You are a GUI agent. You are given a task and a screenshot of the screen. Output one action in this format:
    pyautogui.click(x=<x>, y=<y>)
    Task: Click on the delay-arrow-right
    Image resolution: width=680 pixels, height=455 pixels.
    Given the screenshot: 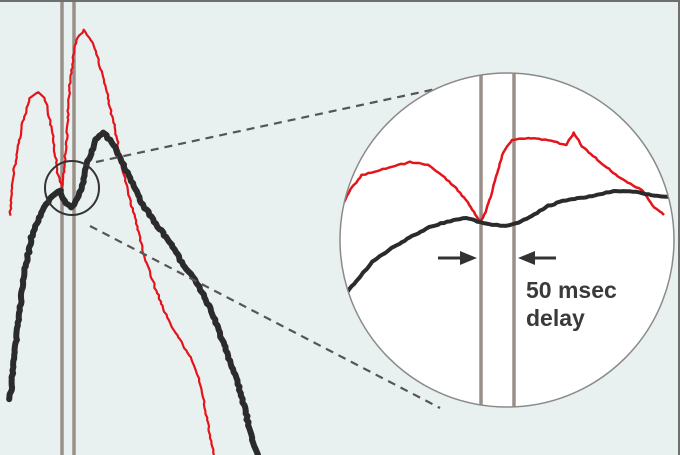 What is the action you would take?
    pyautogui.click(x=537, y=258)
    